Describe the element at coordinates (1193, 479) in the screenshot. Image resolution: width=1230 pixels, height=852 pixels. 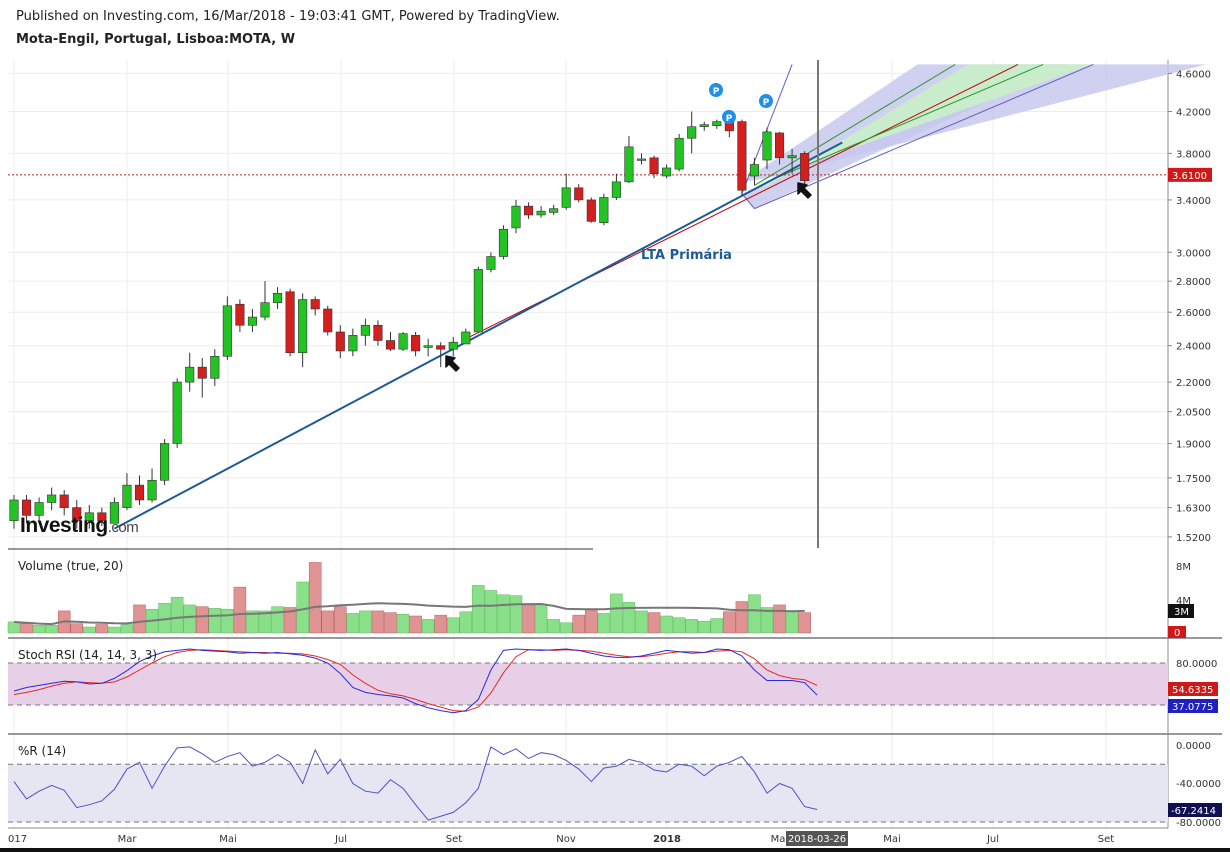
I see `price-tick-label: 1.7500` at that location.